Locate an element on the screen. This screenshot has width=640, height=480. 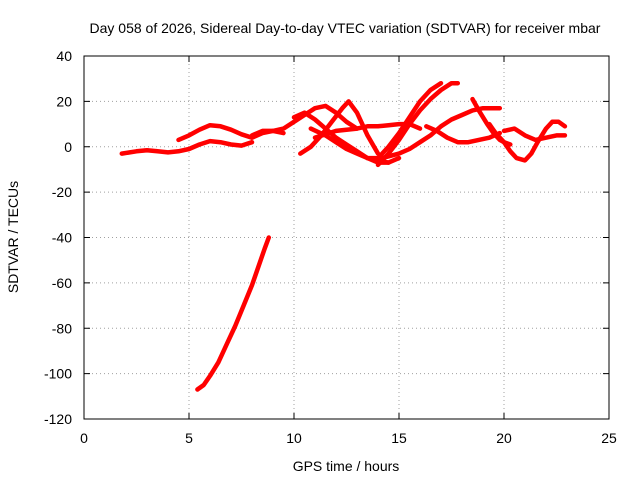
y-tick-label: -80 is located at coordinates (62, 328).